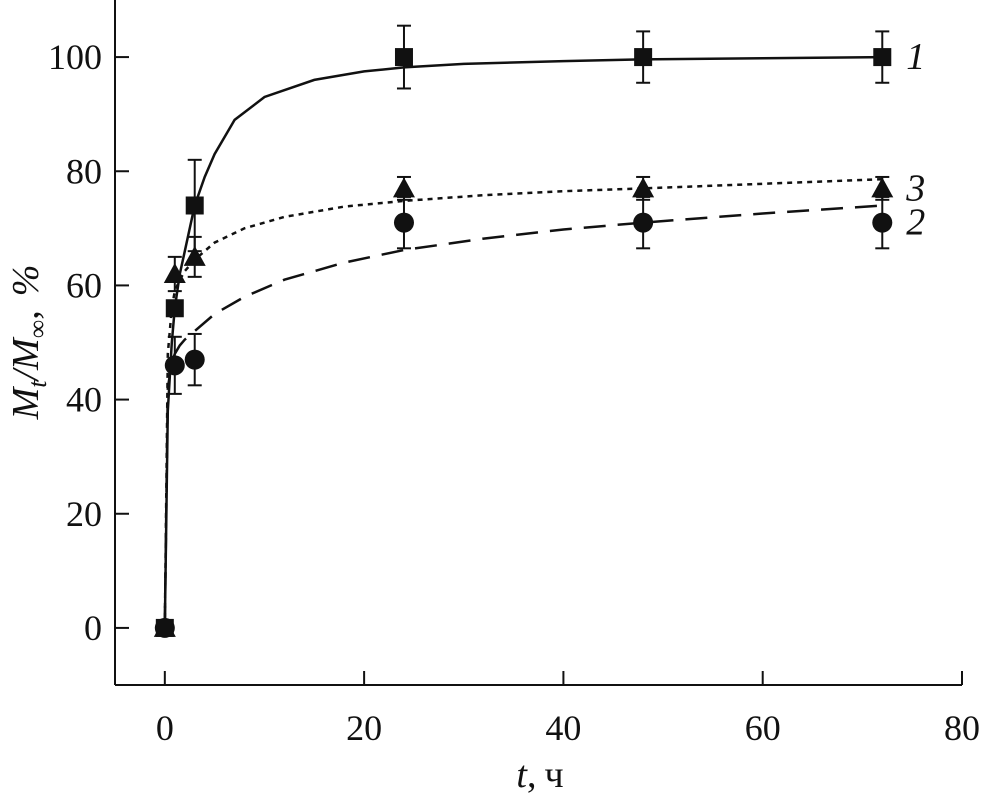 The image size is (984, 801). I want to click on y-tick-label: 0, so click(93, 628).